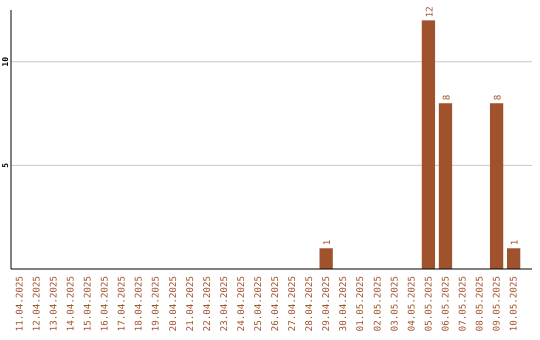  Describe the element at coordinates (20, 304) in the screenshot. I see `x-tick-label: 11.04.2025` at that location.